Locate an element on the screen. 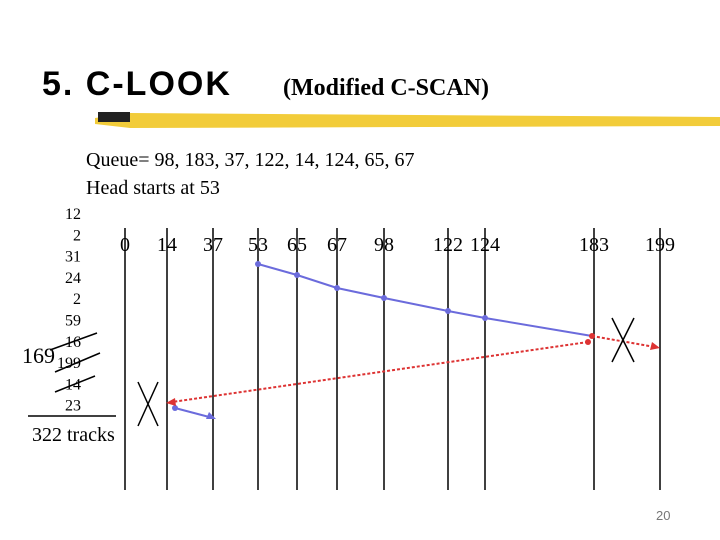 This screenshot has height=540, width=720. page-number: 20 is located at coordinates (663, 515).